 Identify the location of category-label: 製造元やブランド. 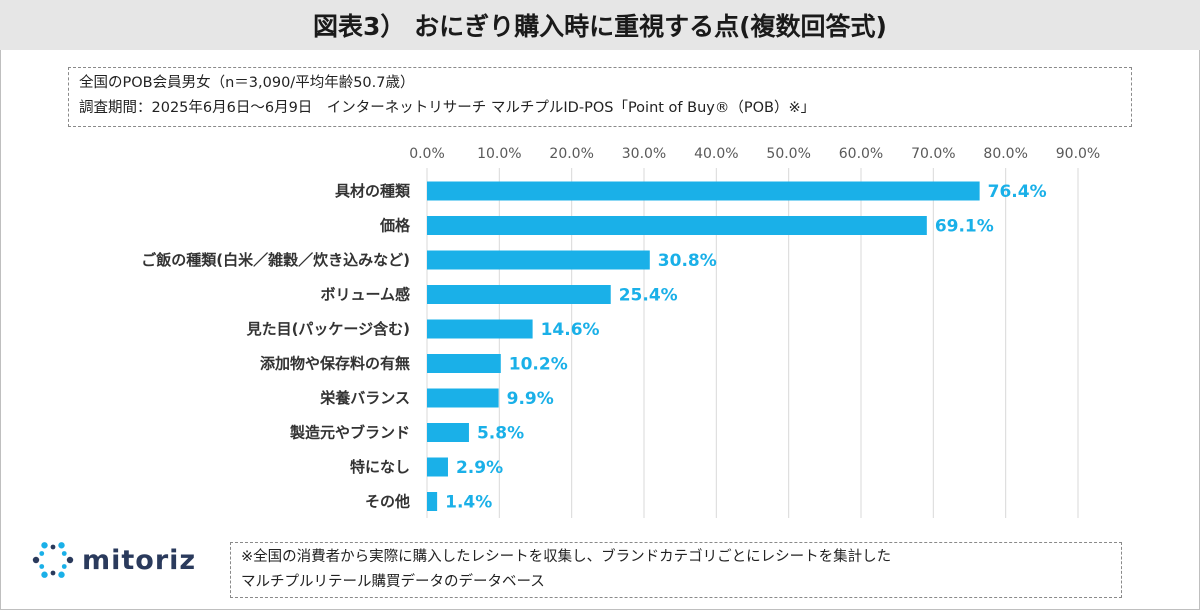
(349, 433).